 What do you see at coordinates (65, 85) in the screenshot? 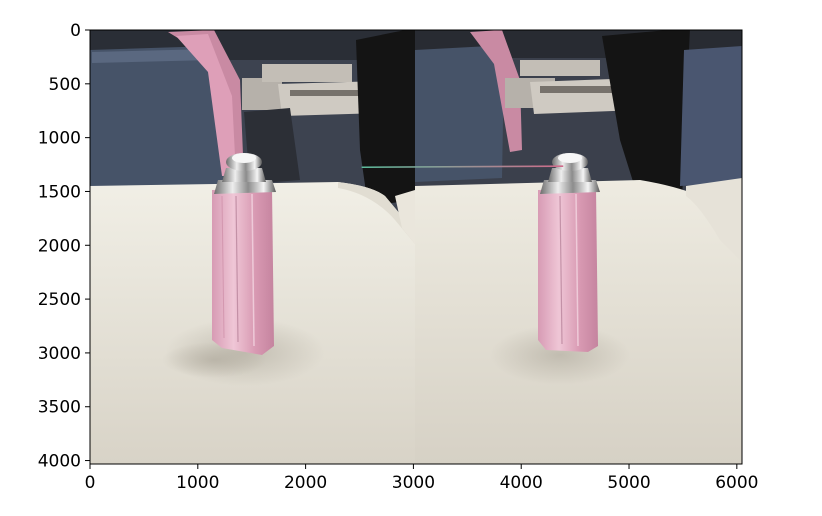
I see `y-tick-label: 500` at bounding box center [65, 85].